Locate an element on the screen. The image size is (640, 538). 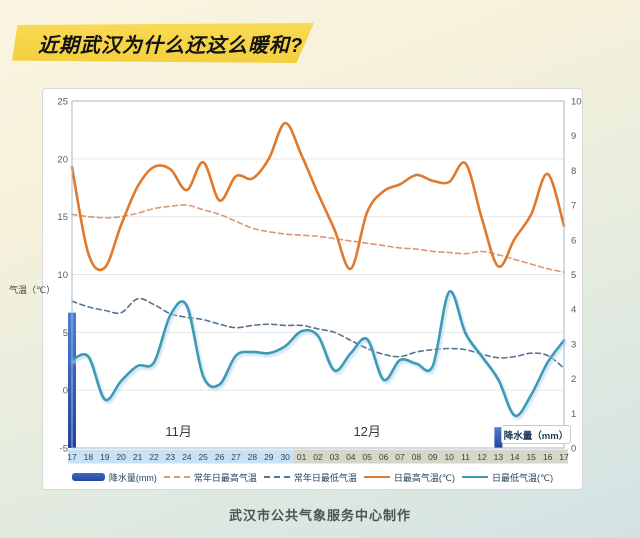
left-tick-label: 25 is located at coordinates (62, 102).